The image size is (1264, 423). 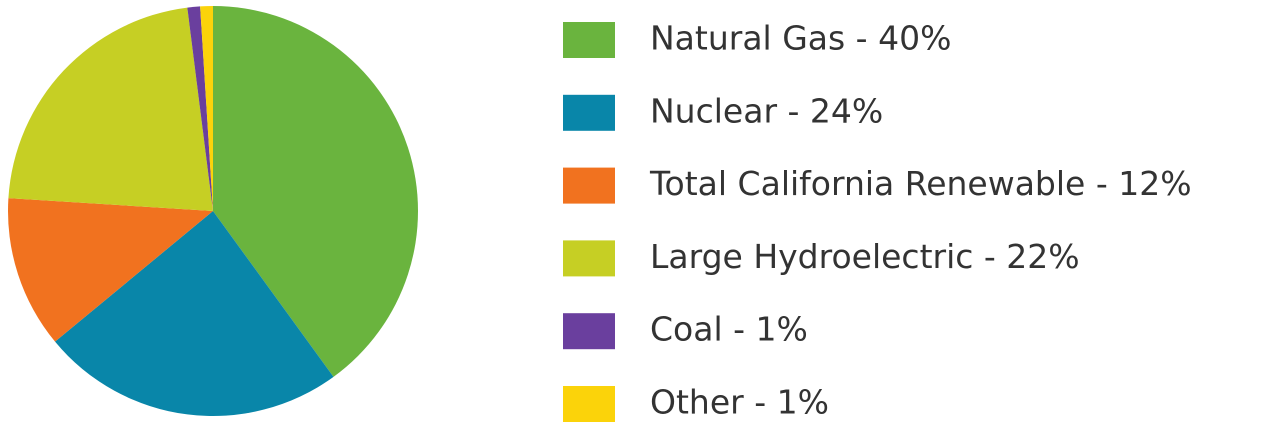 What do you see at coordinates (766, 110) in the screenshot?
I see `legend-label: Nuclear - 24%` at bounding box center [766, 110].